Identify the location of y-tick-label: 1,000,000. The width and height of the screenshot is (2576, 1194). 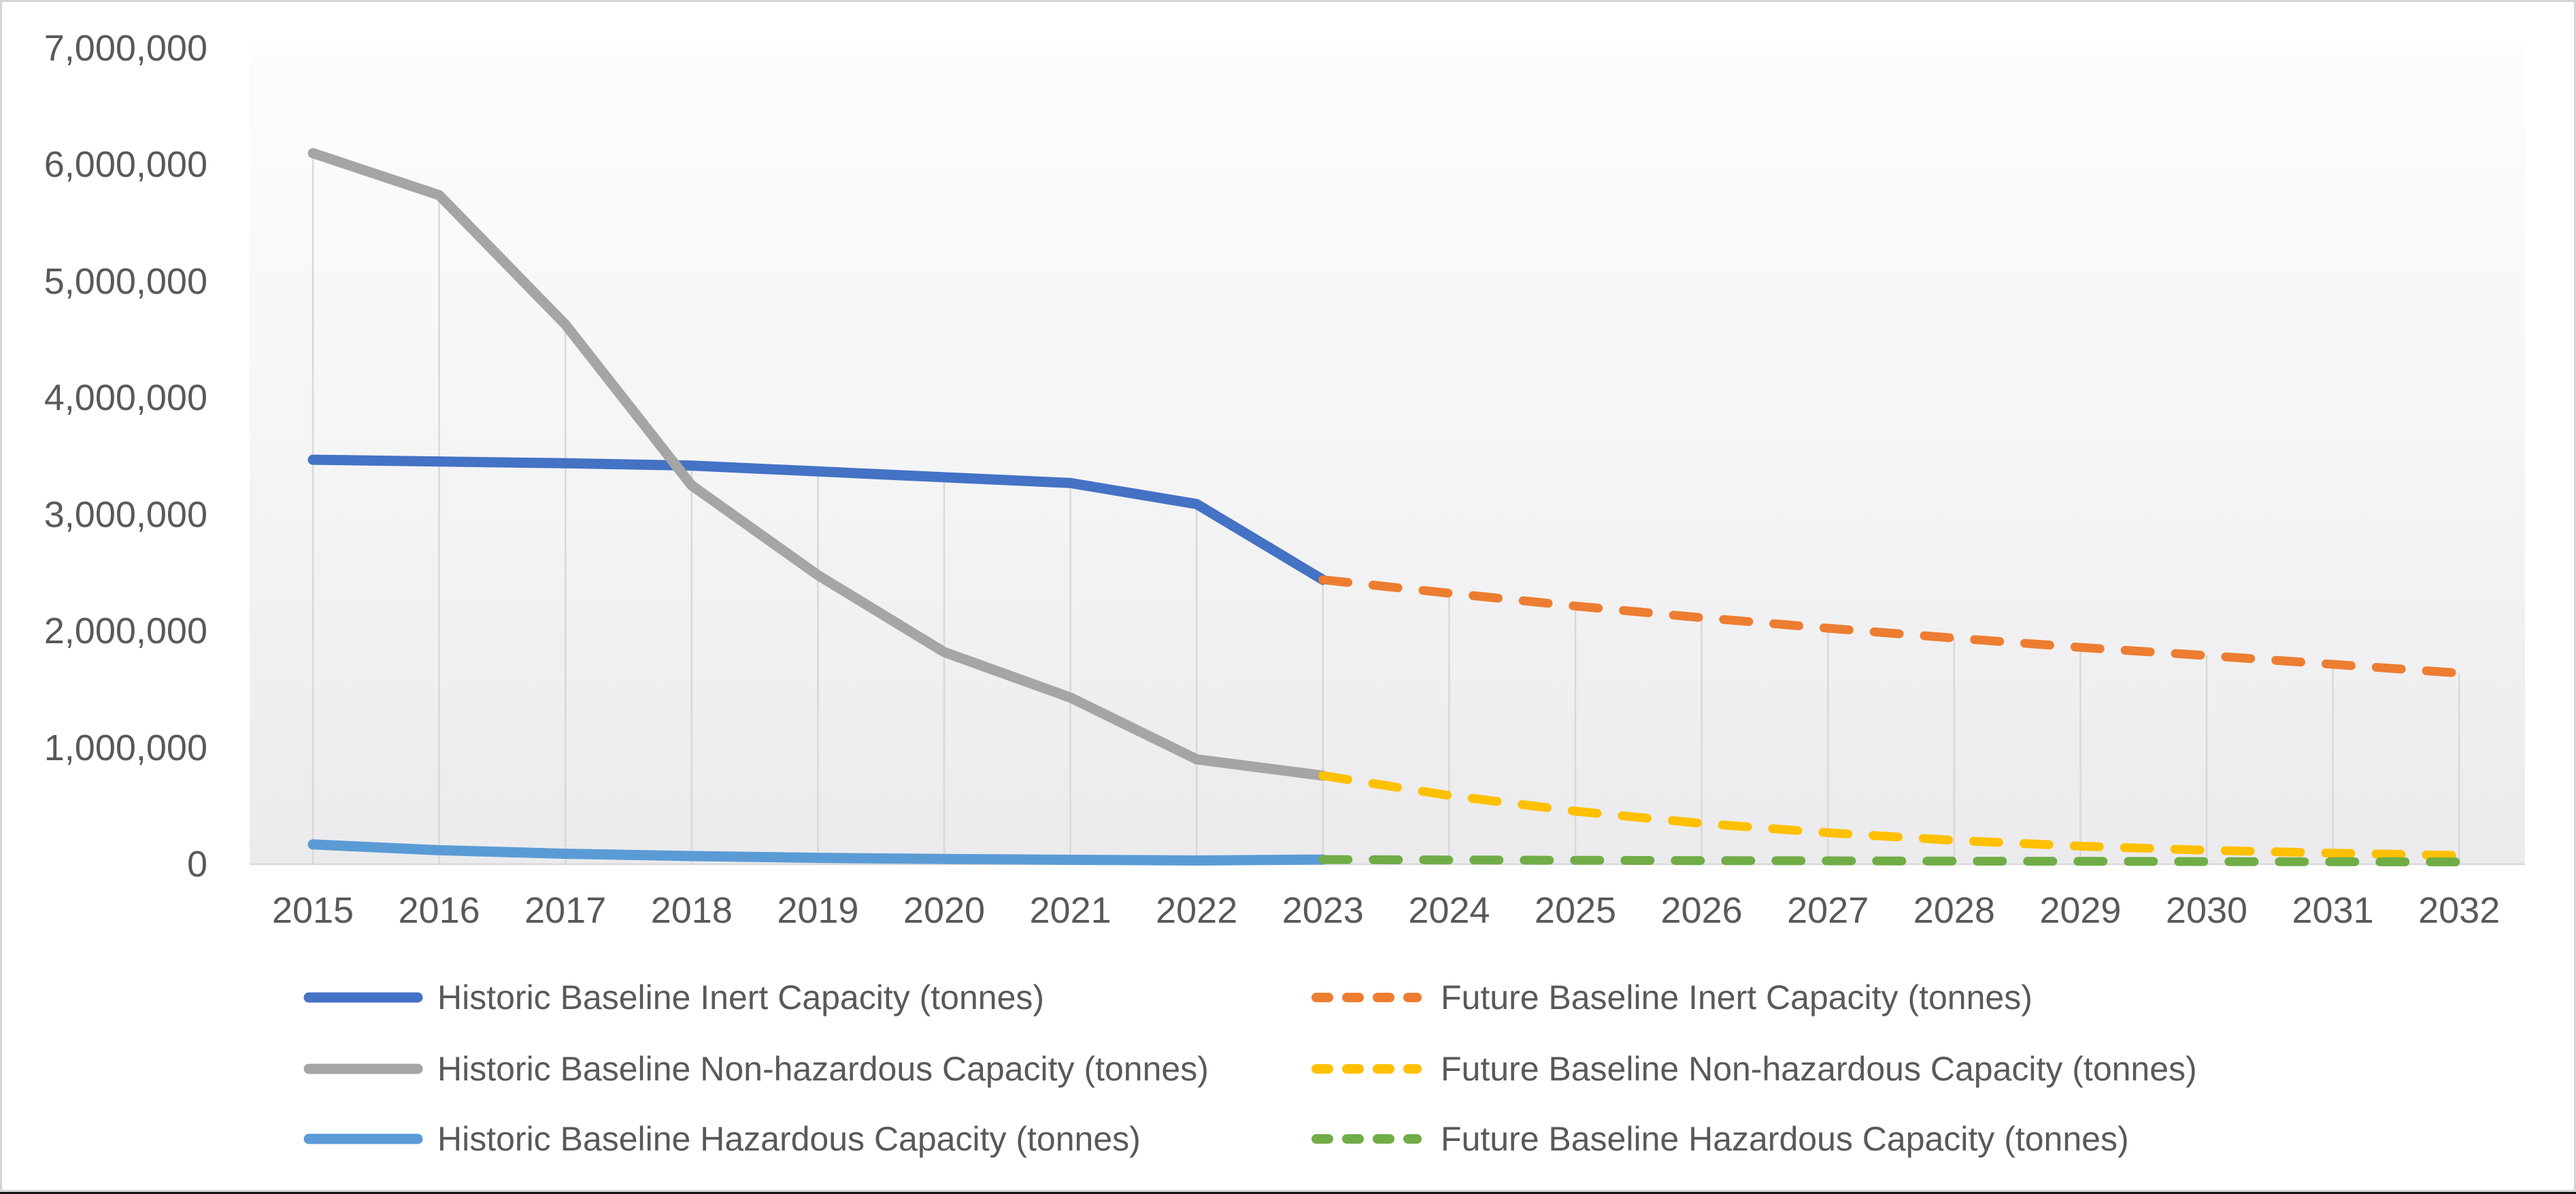
(125, 747).